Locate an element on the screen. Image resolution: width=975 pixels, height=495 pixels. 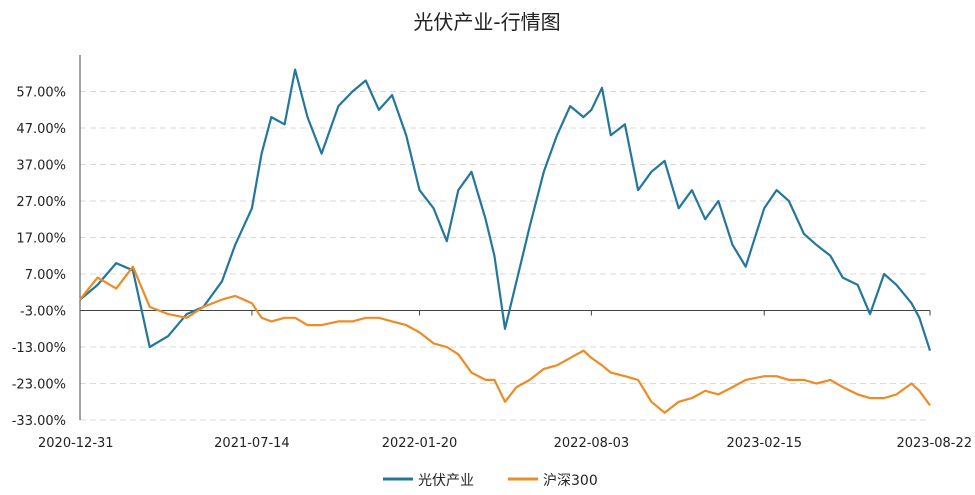
legend-item-photovoltaic: 光伏产业 is located at coordinates (428, 481).